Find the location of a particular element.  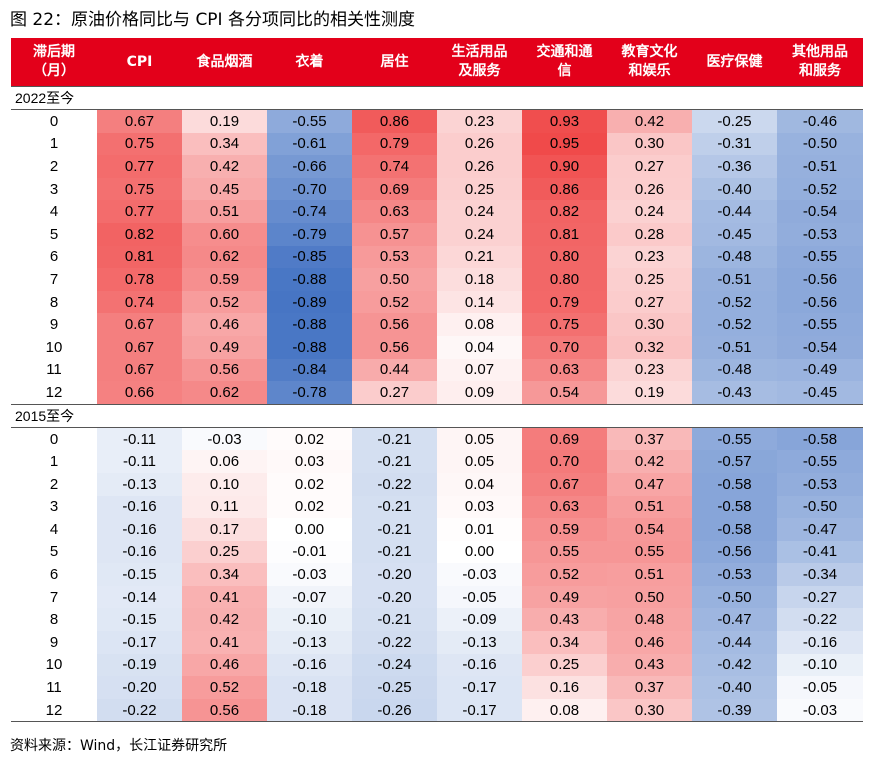

section-label: 2022至今 is located at coordinates (437, 98).